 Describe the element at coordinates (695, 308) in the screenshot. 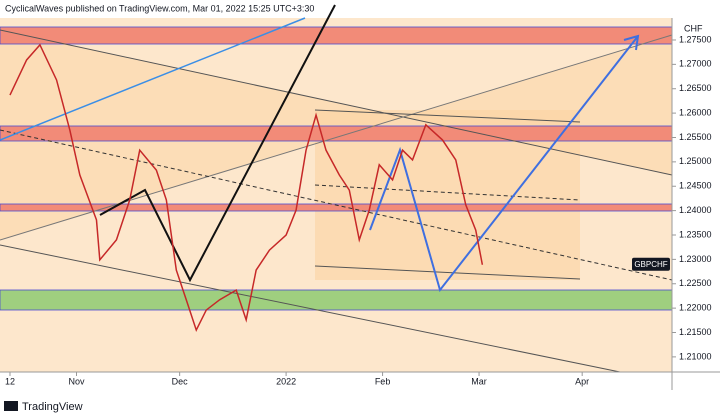

I see `y-tick-label: 1.22000` at that location.